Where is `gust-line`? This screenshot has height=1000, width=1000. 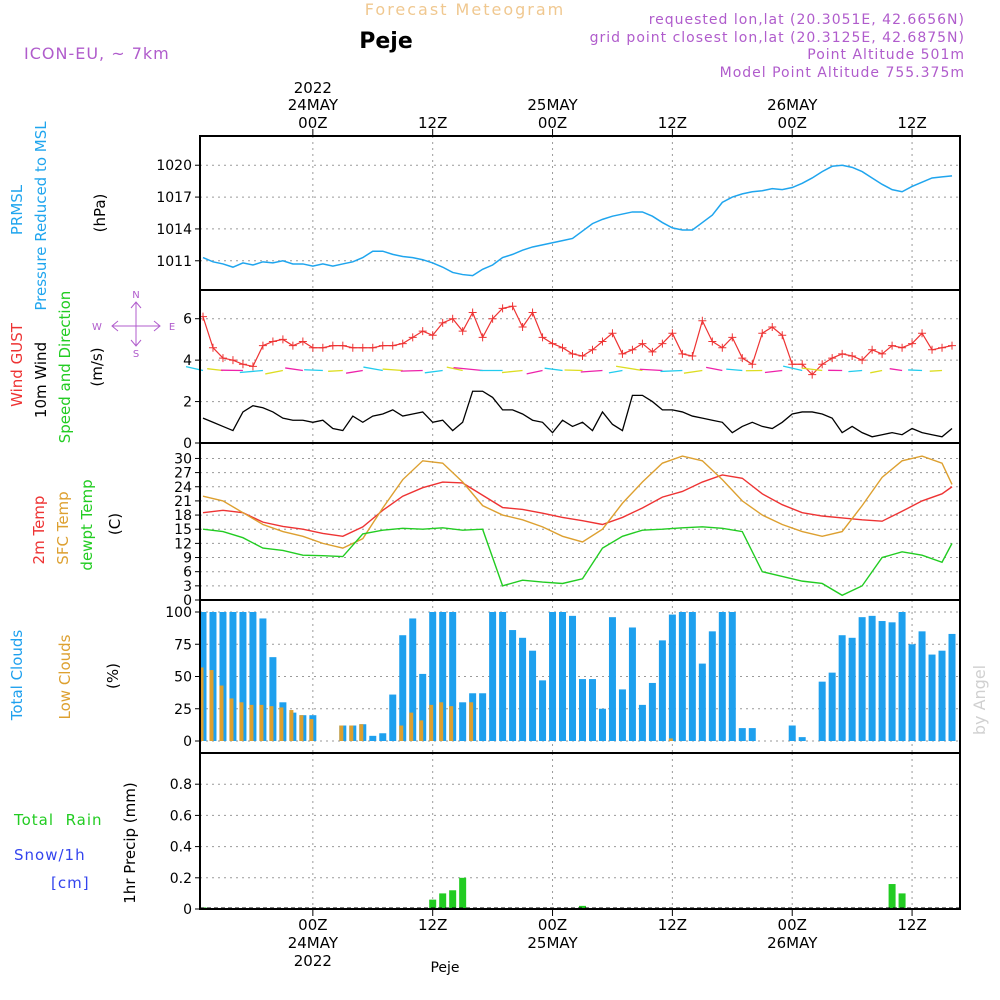 gust-line is located at coordinates (577, 340).